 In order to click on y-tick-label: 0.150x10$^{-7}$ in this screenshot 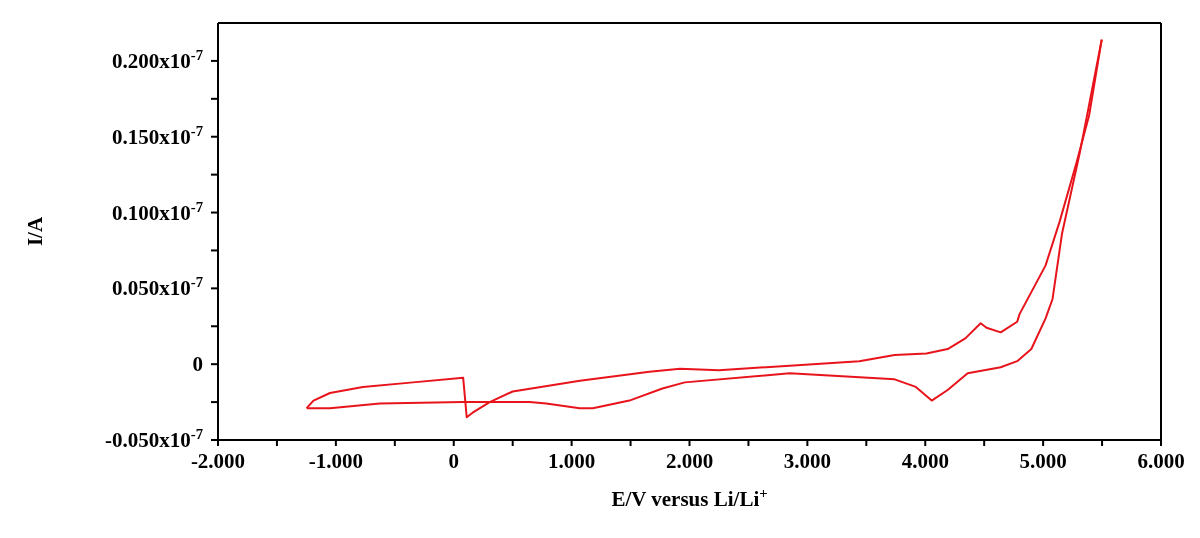, I will do `click(157, 135)`.